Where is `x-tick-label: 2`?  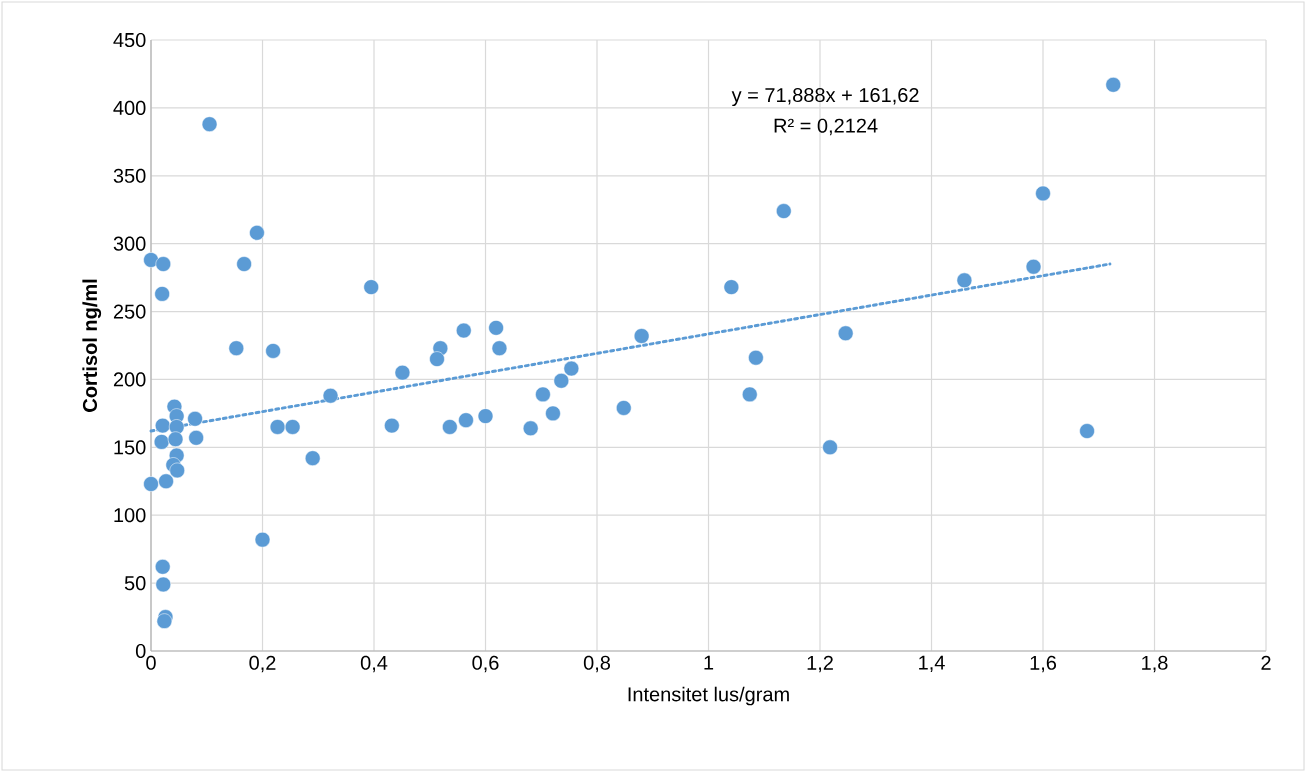
x-tick-label: 2 is located at coordinates (1266, 662).